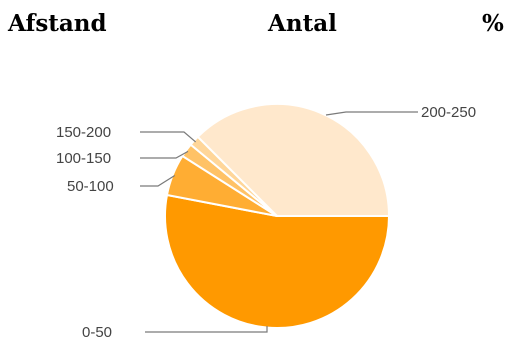  What do you see at coordinates (83, 132) in the screenshot?
I see `slice-label-150-200: 150-200` at bounding box center [83, 132].